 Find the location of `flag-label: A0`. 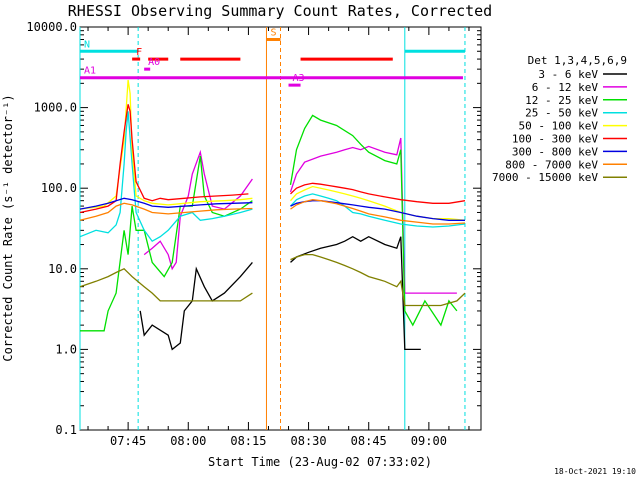

flag-label: A0 is located at coordinates (154, 62).